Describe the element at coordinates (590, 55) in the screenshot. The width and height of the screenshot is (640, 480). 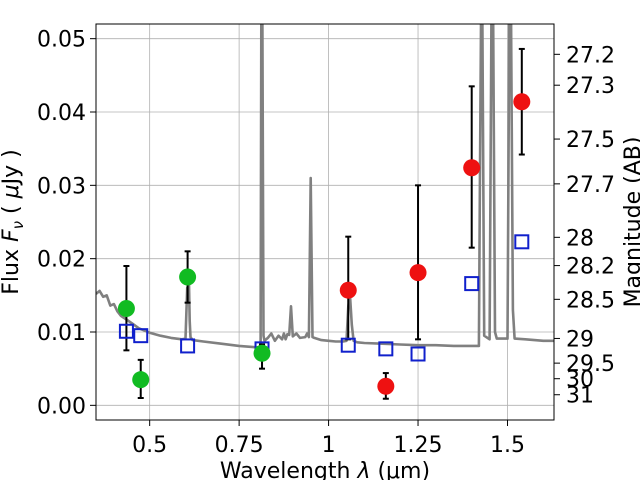
I see `y2-tick-label: 27.2` at that location.